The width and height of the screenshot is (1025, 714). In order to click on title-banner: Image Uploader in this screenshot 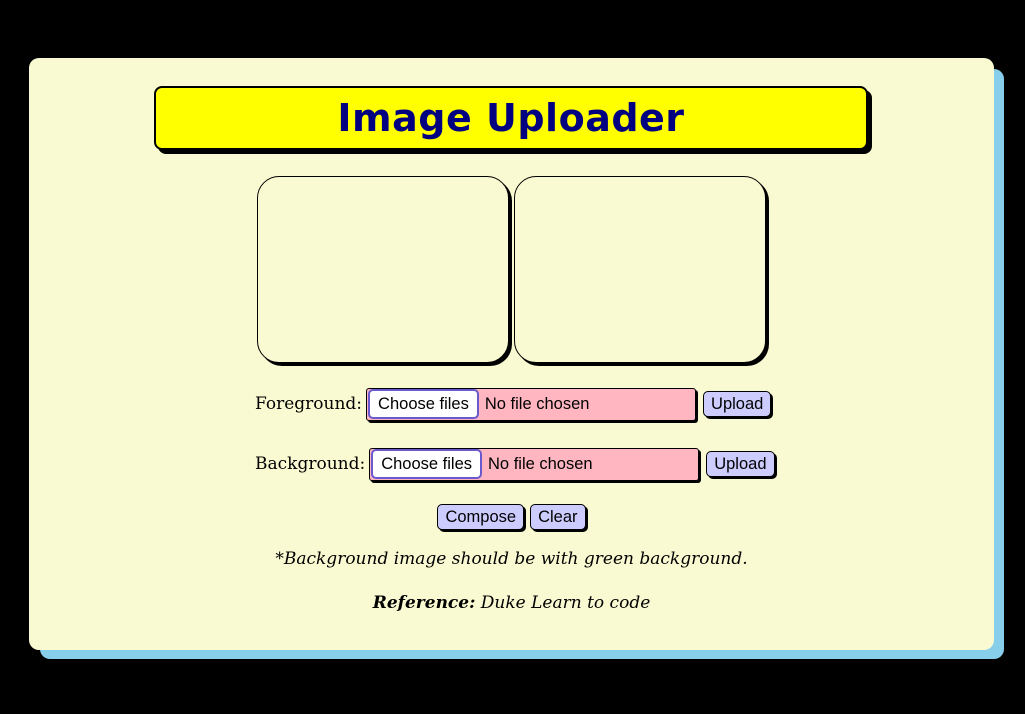, I will do `click(511, 118)`.